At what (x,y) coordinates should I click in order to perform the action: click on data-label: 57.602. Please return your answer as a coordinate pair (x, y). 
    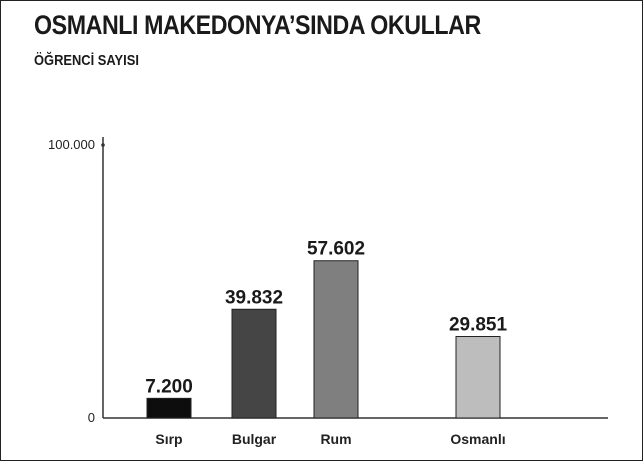
    Looking at the image, I should click on (336, 249).